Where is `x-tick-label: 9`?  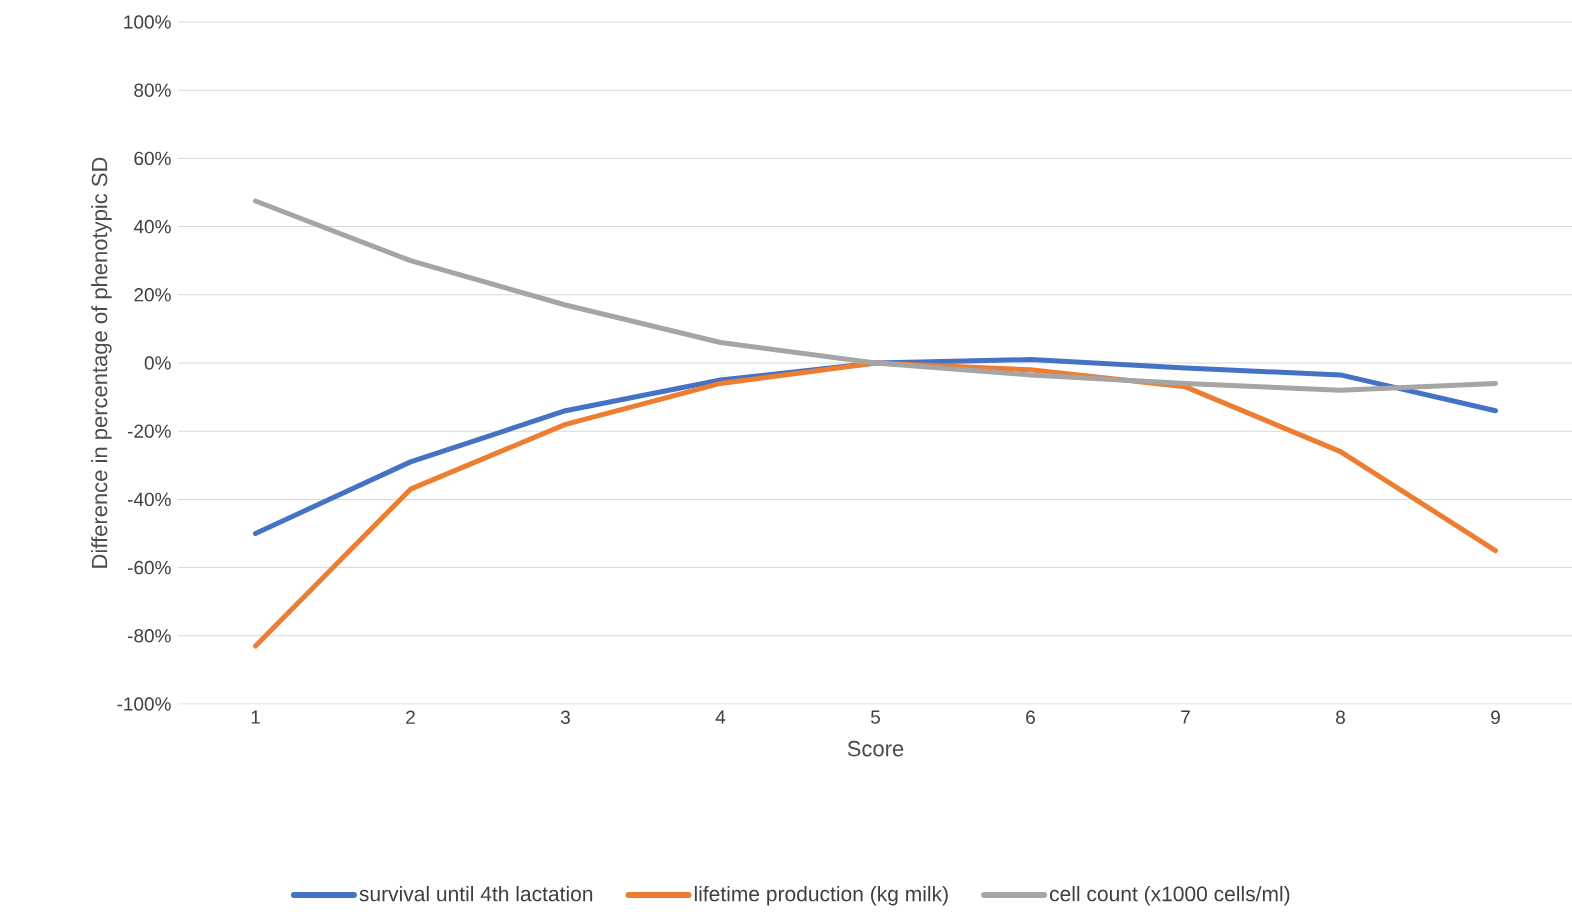 x-tick-label: 9 is located at coordinates (1495, 717).